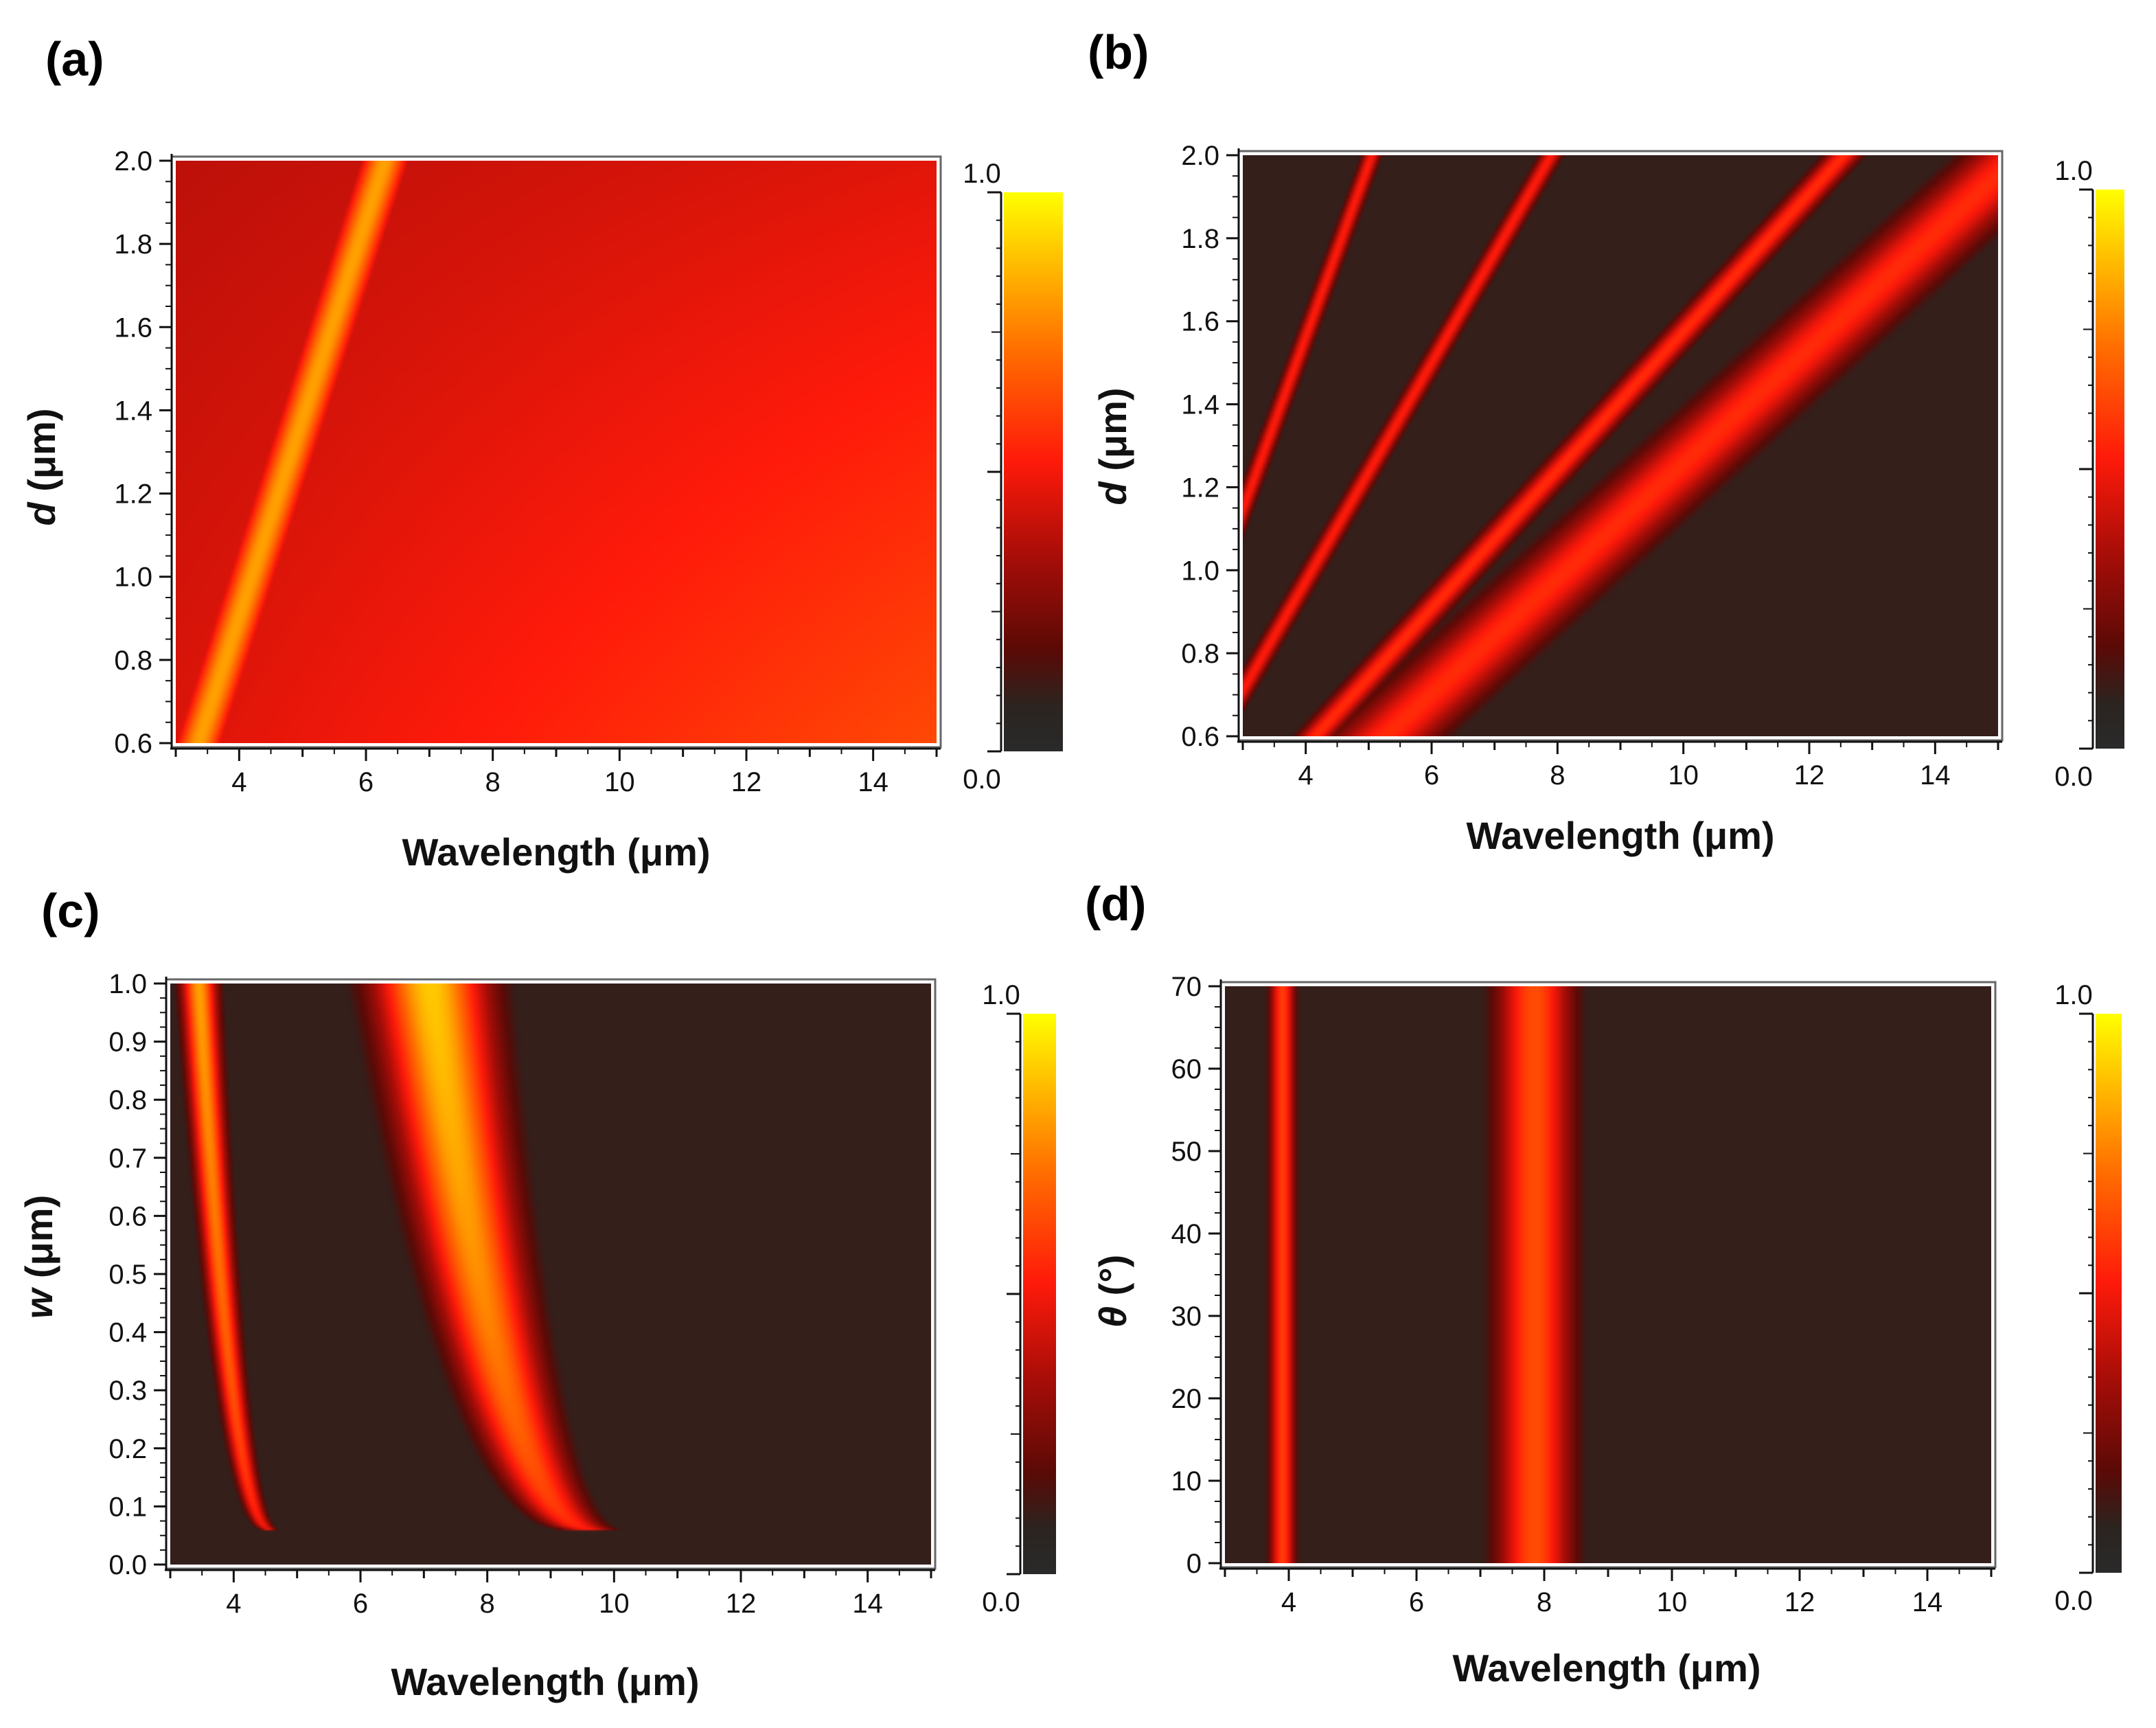 Image resolution: width=2156 pixels, height=1728 pixels. What do you see at coordinates (1186, 1152) in the screenshot?
I see `y-tick-label: 50` at bounding box center [1186, 1152].